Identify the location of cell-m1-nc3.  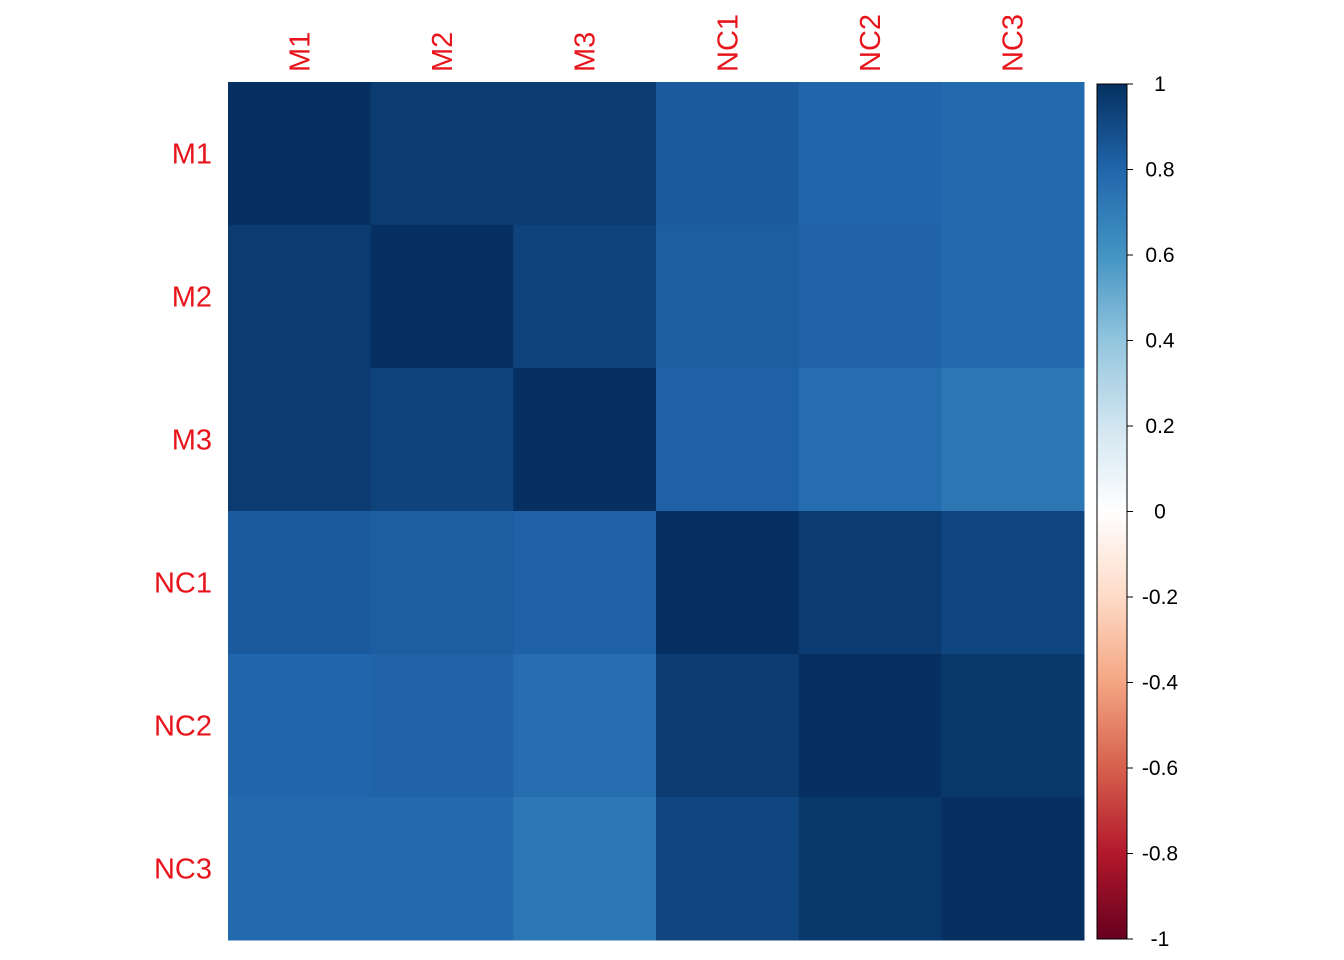
(1013, 154).